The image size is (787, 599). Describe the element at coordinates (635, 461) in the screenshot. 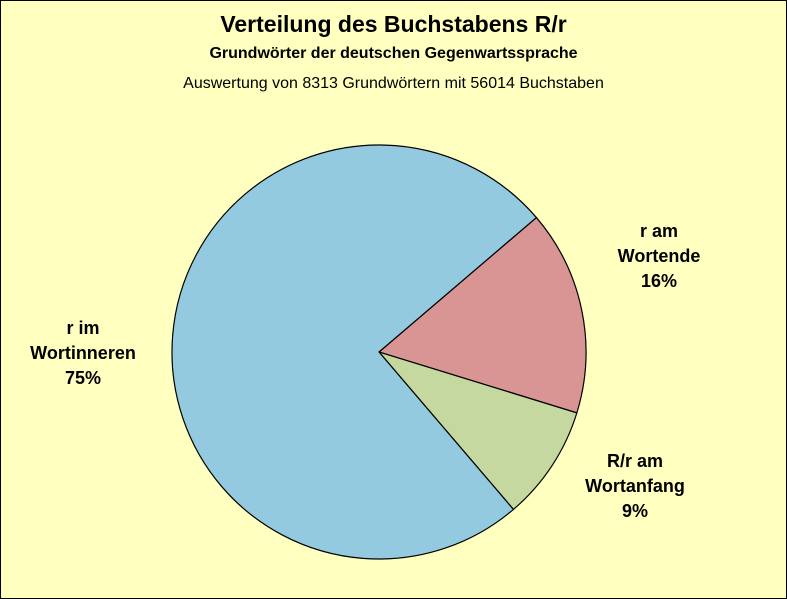

I see `slice-label-line: R/r am` at that location.